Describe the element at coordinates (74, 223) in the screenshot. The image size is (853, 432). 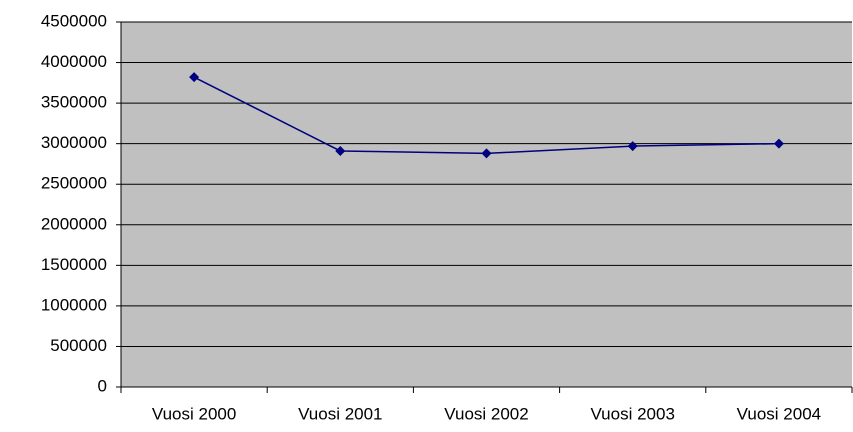
I see `y-tick-label: 2000000` at that location.